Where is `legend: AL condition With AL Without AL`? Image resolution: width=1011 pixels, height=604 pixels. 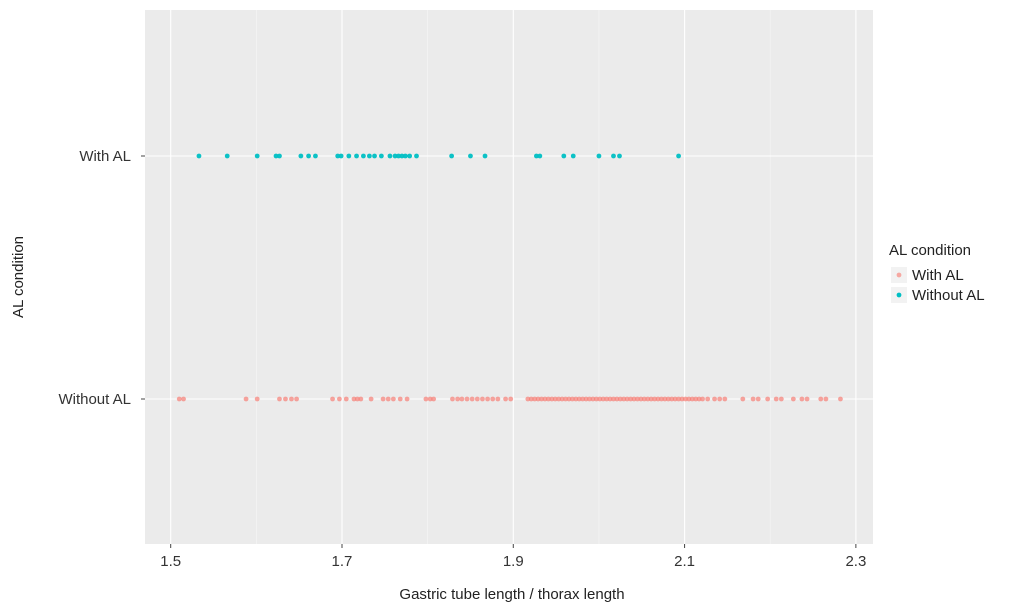 legend: AL condition With AL Without AL is located at coordinates (937, 273).